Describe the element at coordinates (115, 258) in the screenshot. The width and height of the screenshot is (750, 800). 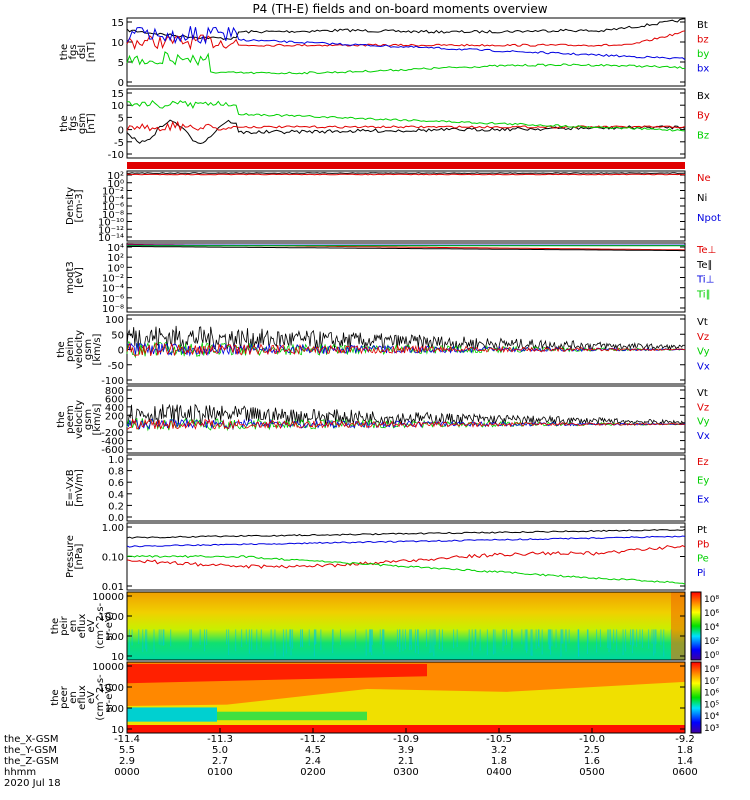
I see `y-tick-label: 10²` at that location.